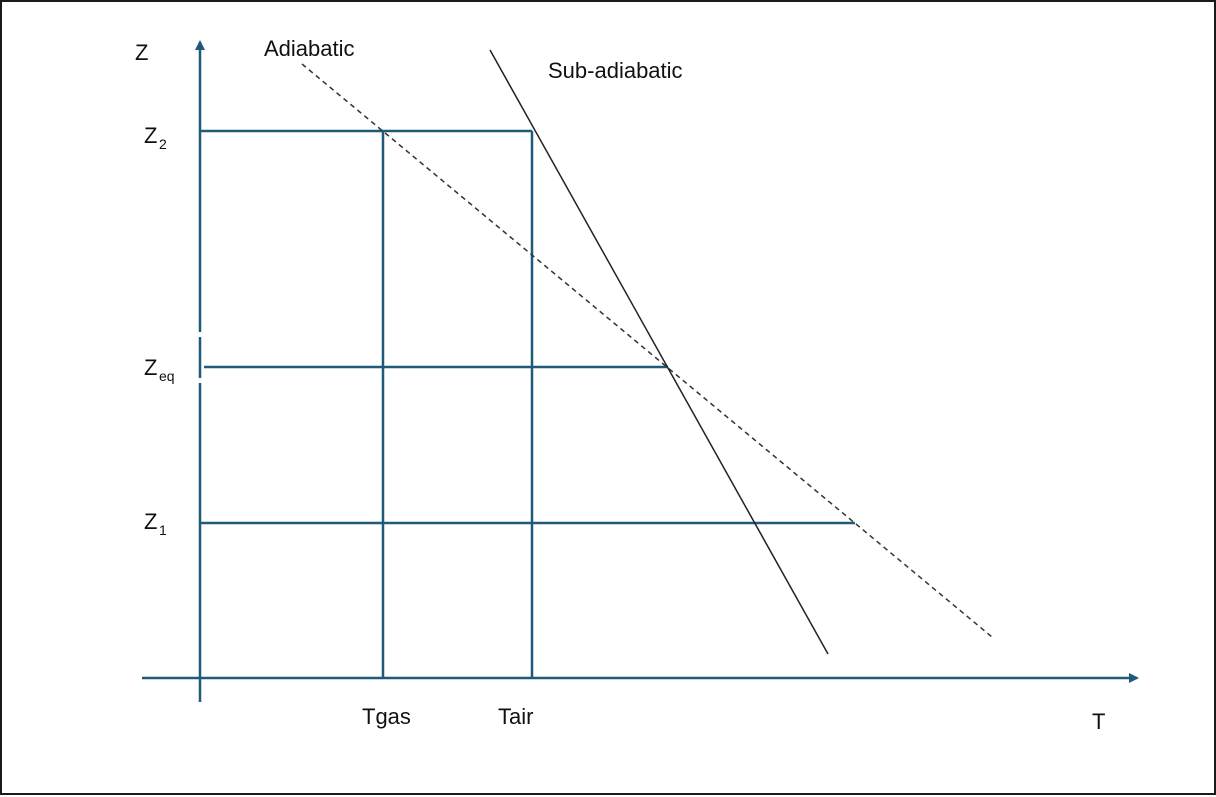  I want to click on z-axis-gap-lower, so click(200, 380).